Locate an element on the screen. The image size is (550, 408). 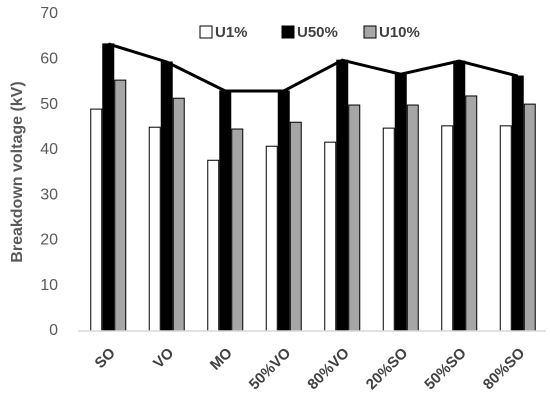
y-tick-label: 10 is located at coordinates (49, 285).